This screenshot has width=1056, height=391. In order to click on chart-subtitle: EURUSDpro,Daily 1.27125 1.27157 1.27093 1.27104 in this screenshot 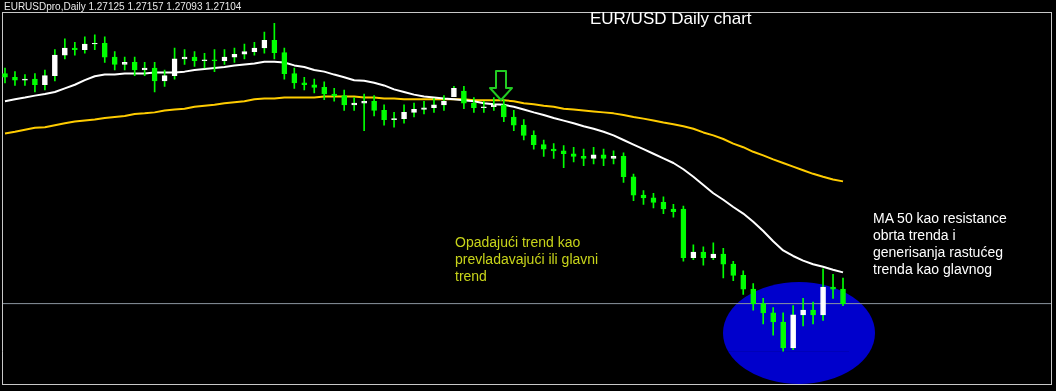, I will do `click(123, 6)`.